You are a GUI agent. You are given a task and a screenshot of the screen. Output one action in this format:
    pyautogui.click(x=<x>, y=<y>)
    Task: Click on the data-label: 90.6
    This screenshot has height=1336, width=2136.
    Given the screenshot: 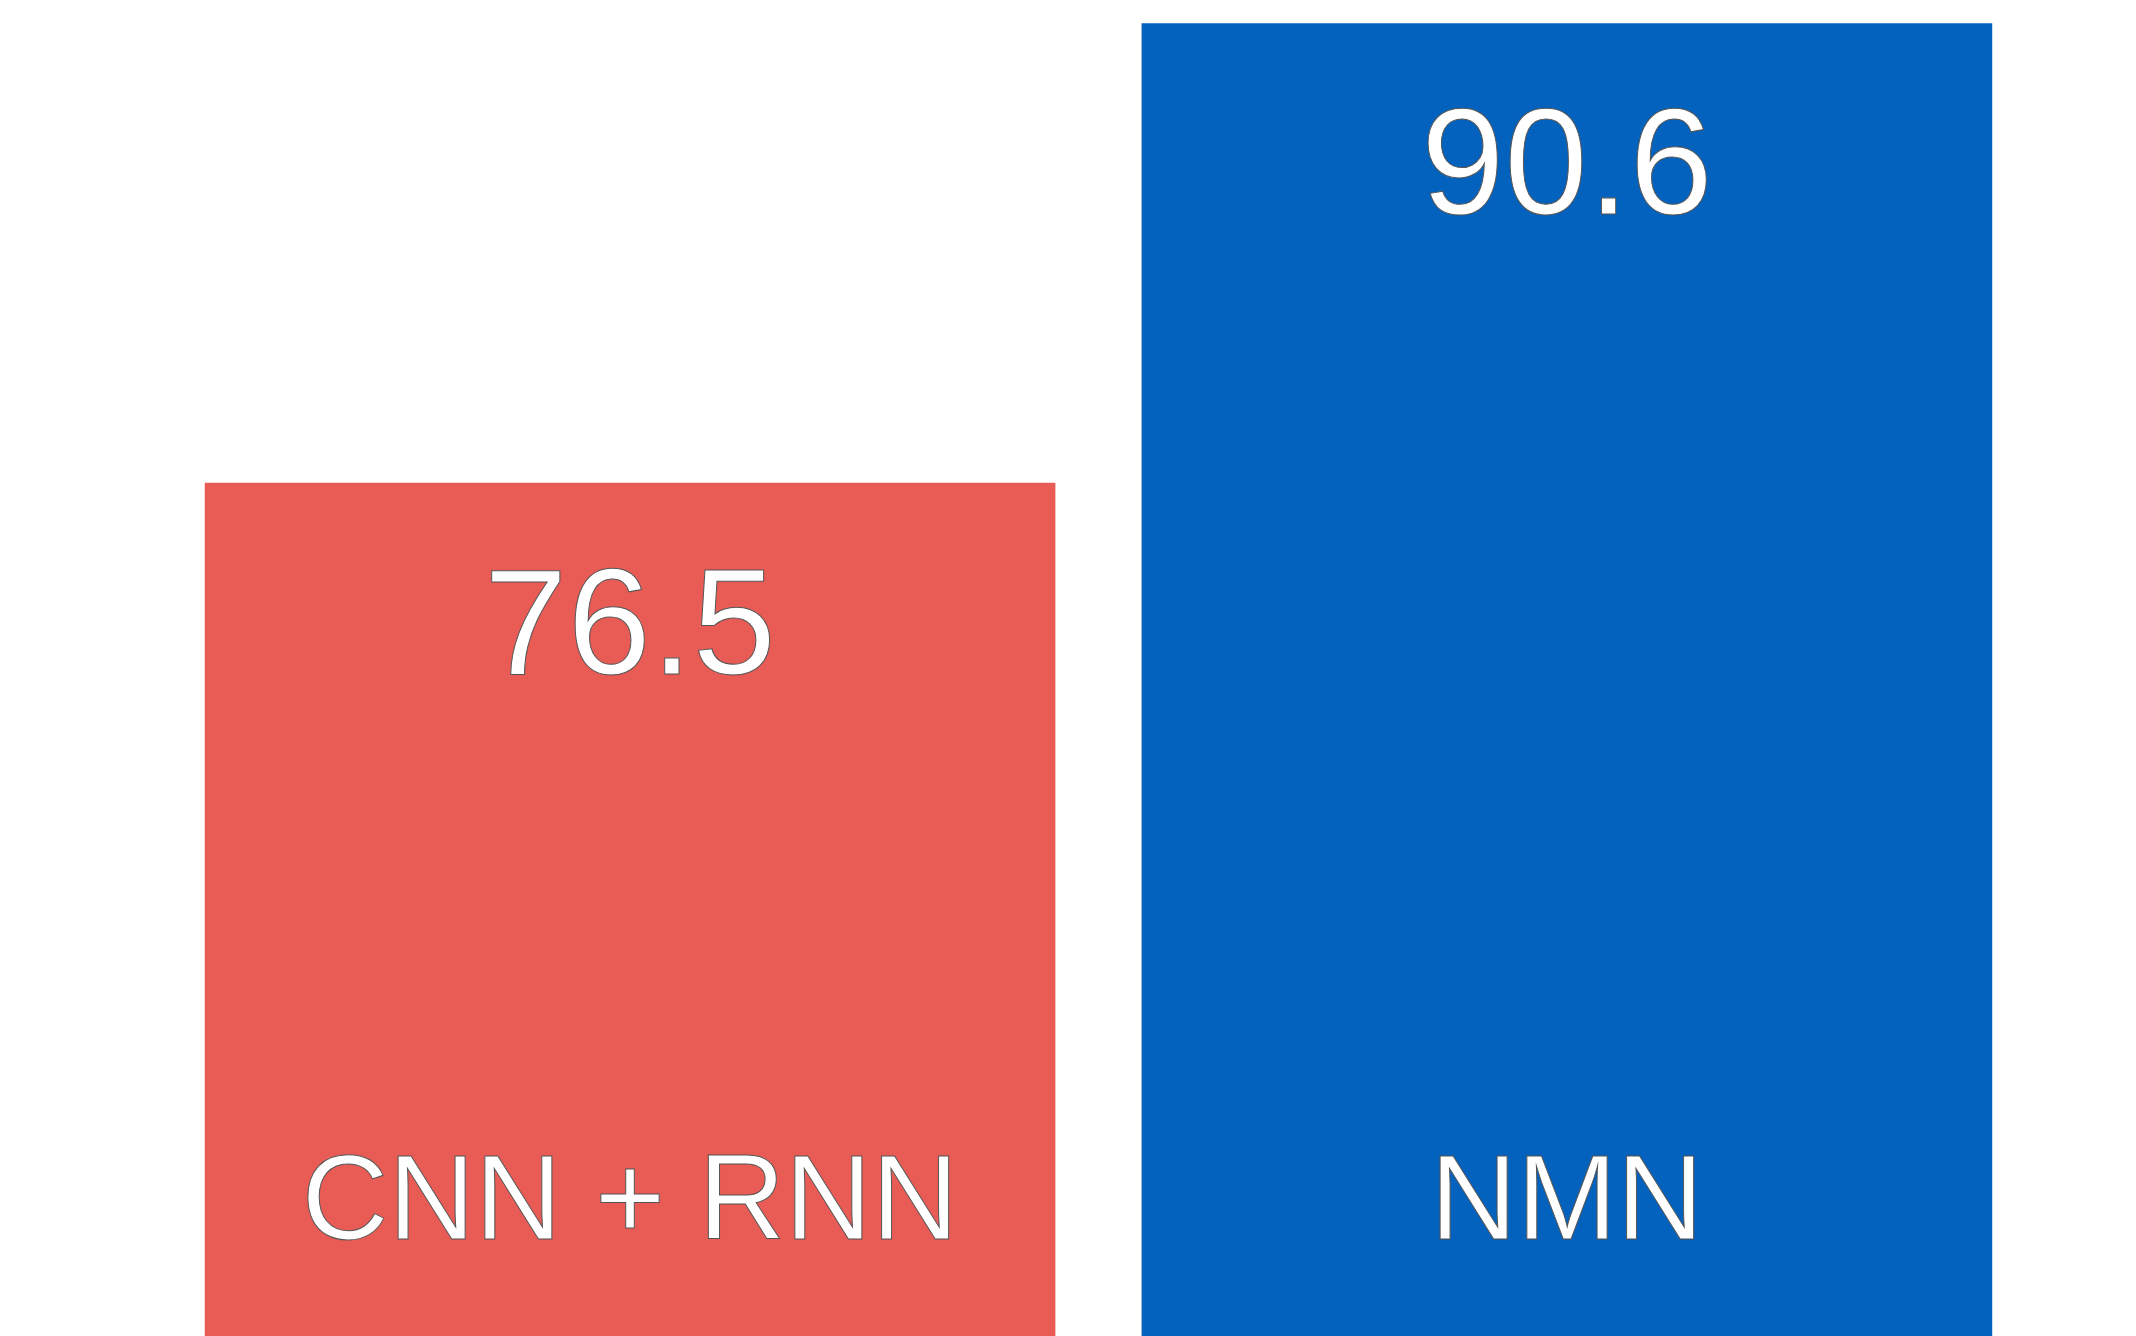 What is the action you would take?
    pyautogui.click(x=1566, y=162)
    